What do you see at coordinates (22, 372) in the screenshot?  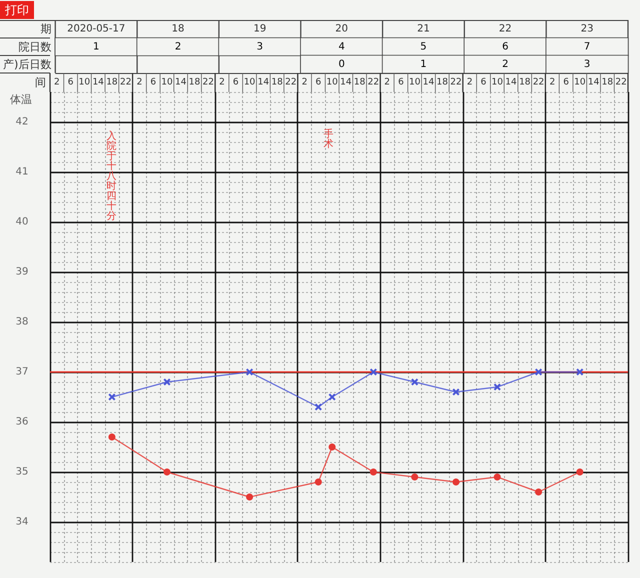 I see `y-tick-label: 37` at bounding box center [22, 372].